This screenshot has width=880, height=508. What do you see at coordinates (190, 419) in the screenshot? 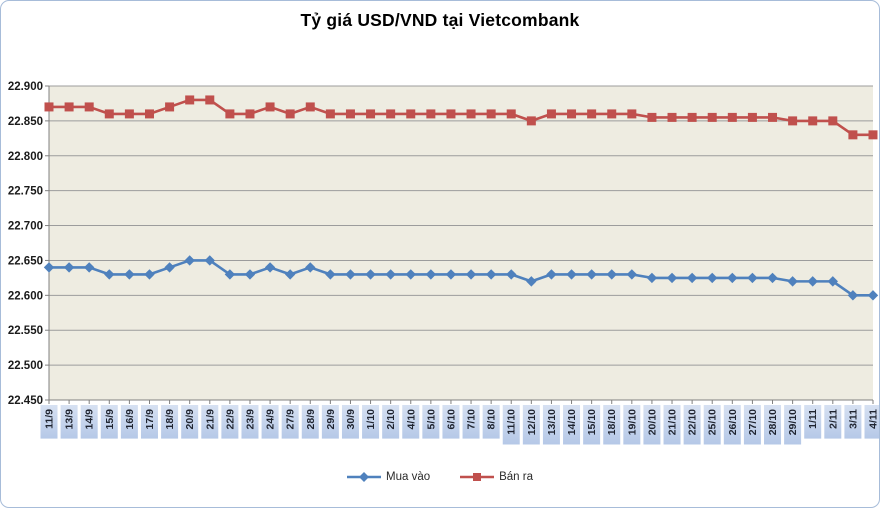
I see `svg-text: 20/9` at bounding box center [190, 419].